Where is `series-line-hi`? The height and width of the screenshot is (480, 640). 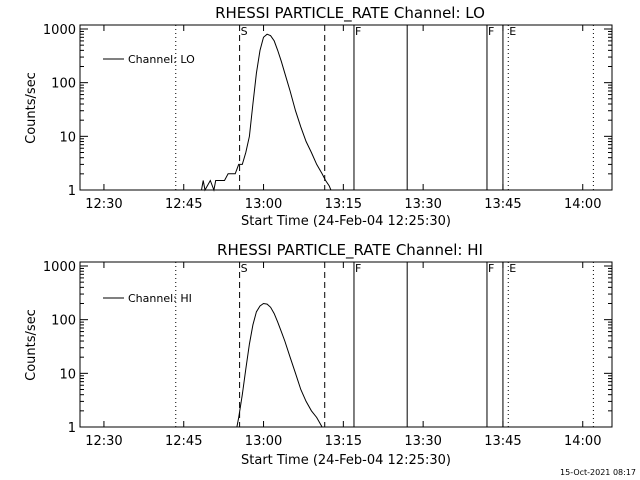 series-line-hi is located at coordinates (279, 365).